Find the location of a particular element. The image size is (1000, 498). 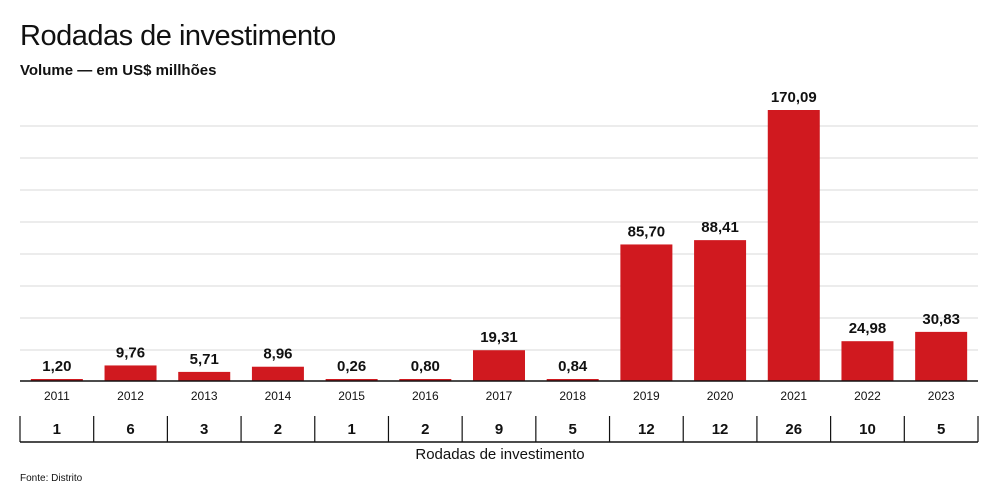

value-label-2013: 5,71 is located at coordinates (204, 359).